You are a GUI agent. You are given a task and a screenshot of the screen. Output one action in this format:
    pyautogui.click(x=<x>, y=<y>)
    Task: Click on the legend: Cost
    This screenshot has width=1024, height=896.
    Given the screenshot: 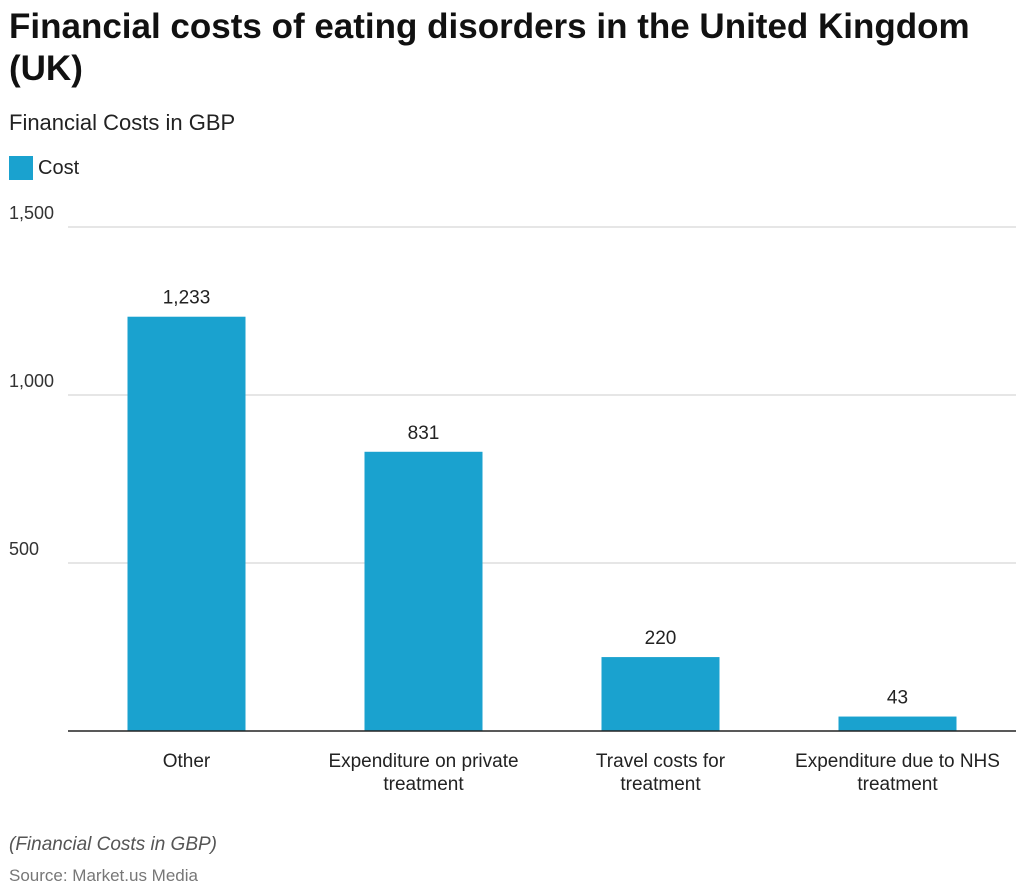 What is the action you would take?
    pyautogui.click(x=44, y=168)
    